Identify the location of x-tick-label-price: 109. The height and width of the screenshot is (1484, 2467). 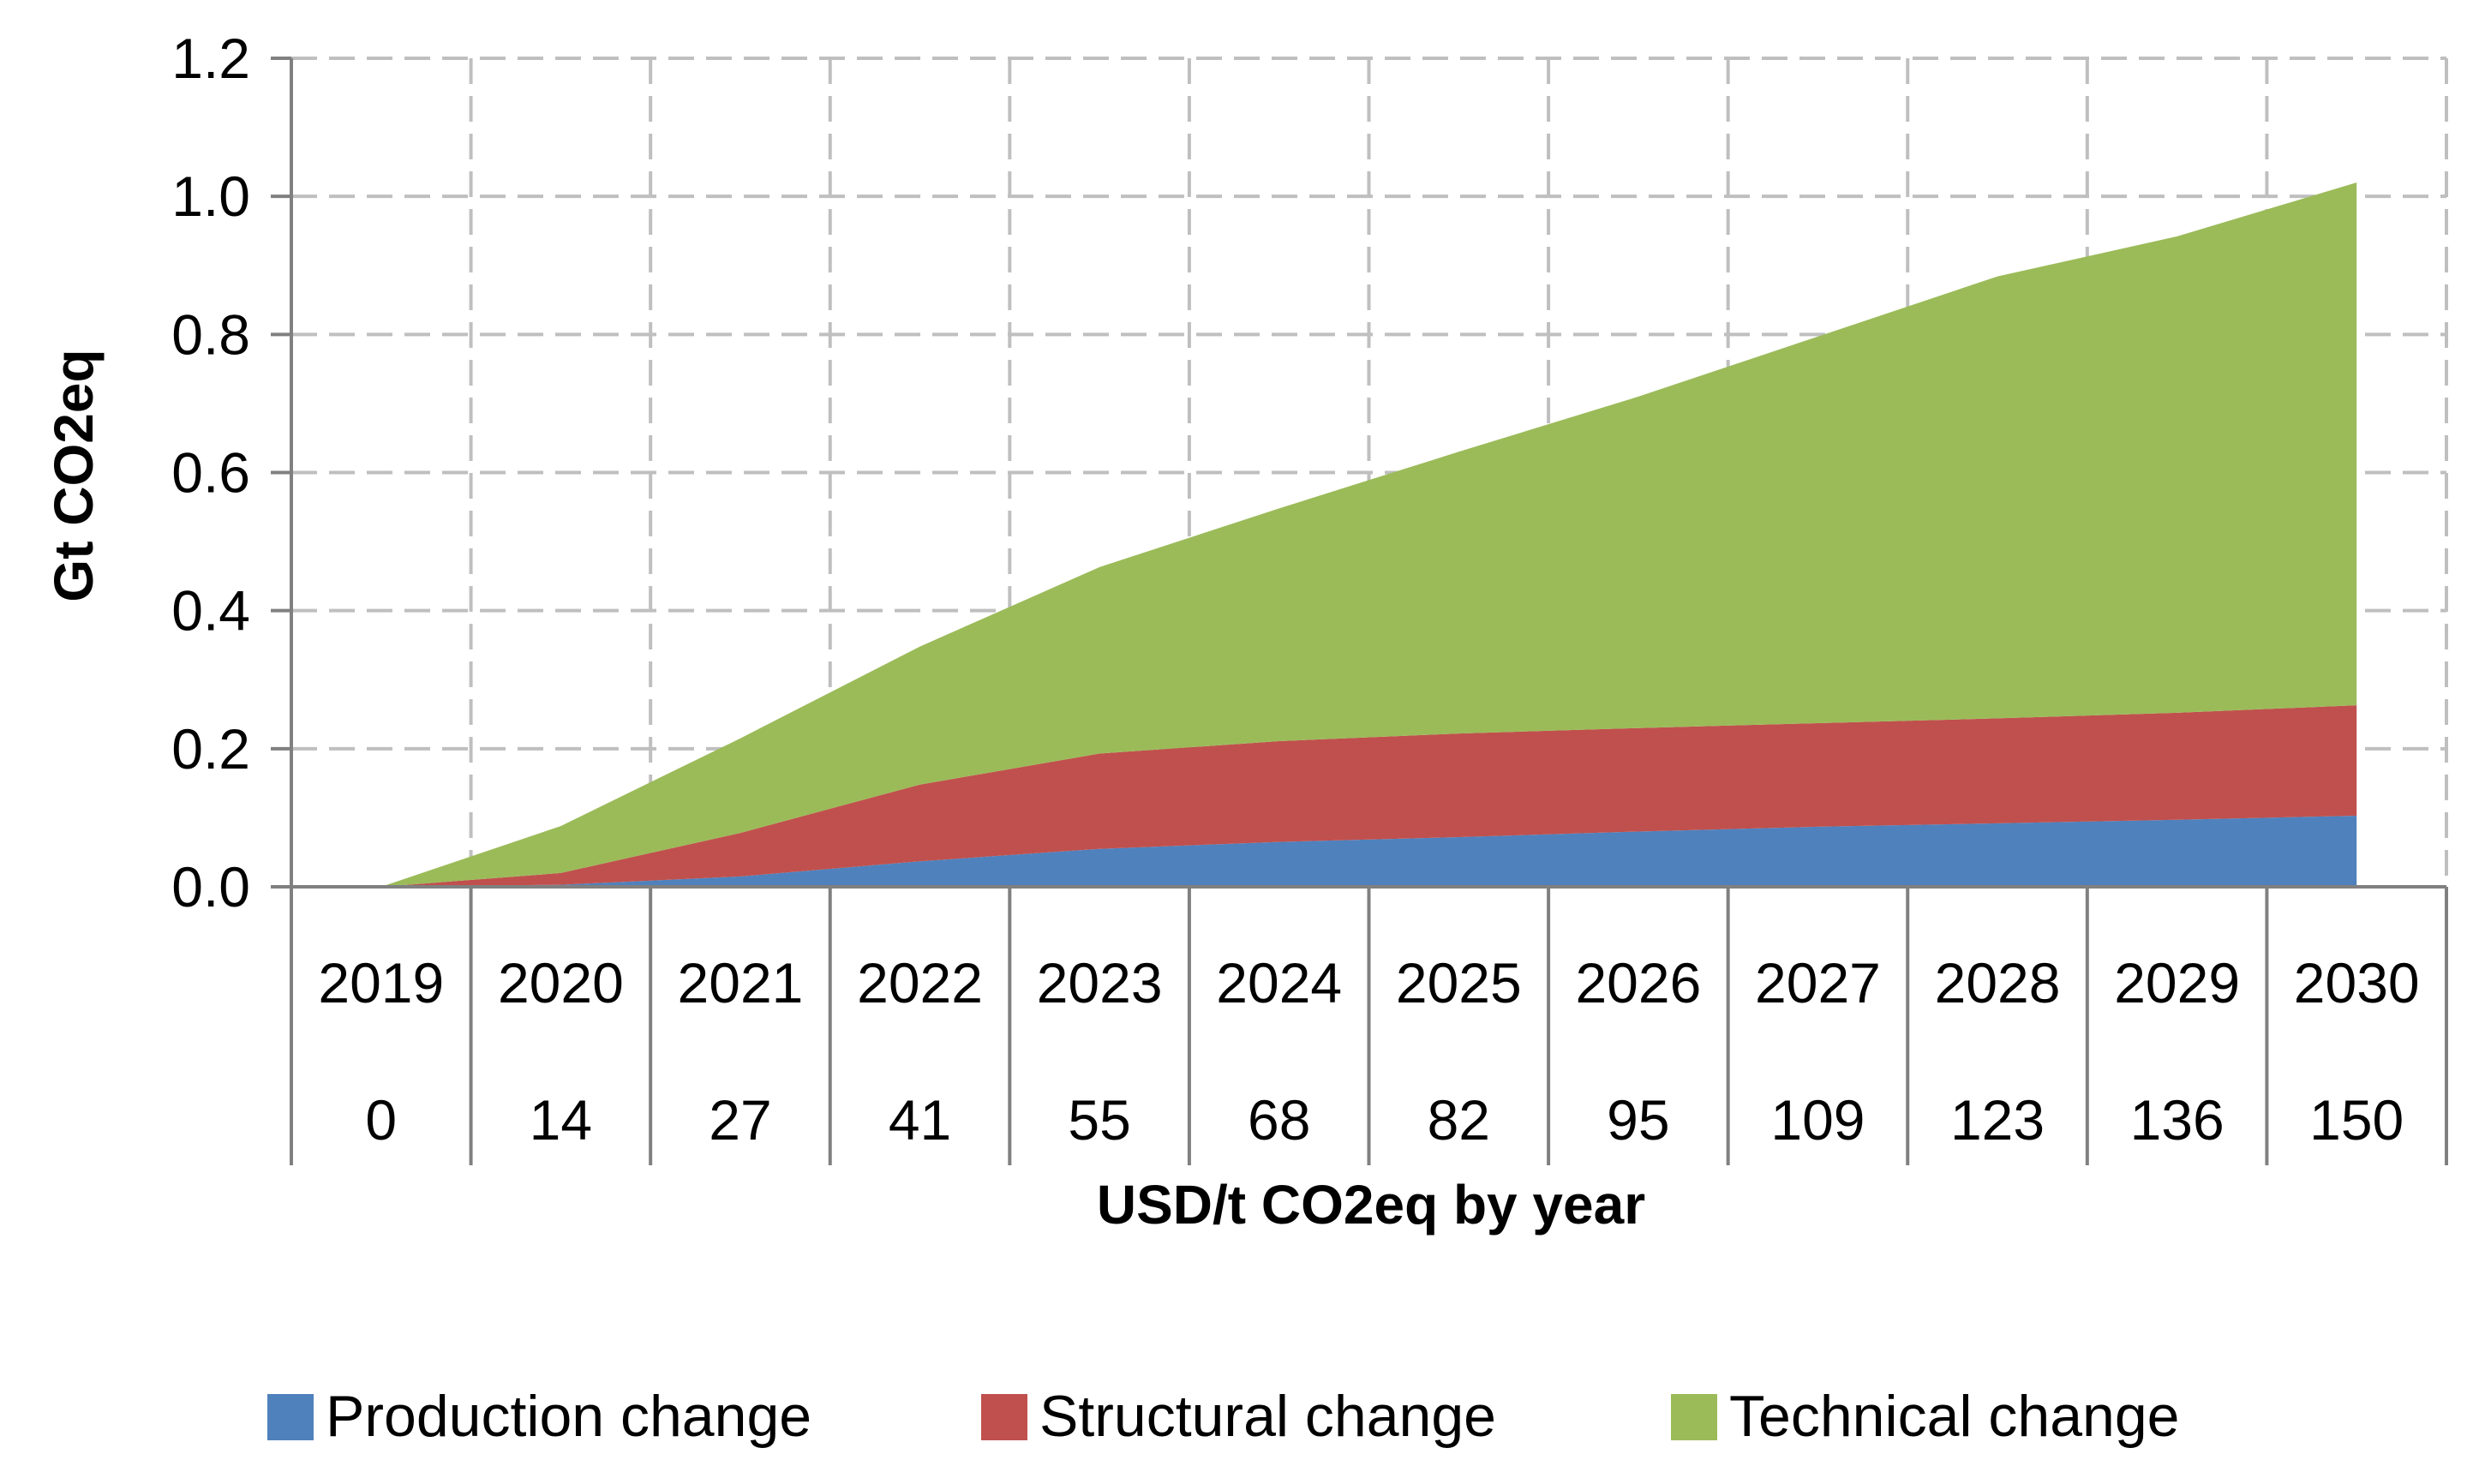
(1818, 1120).